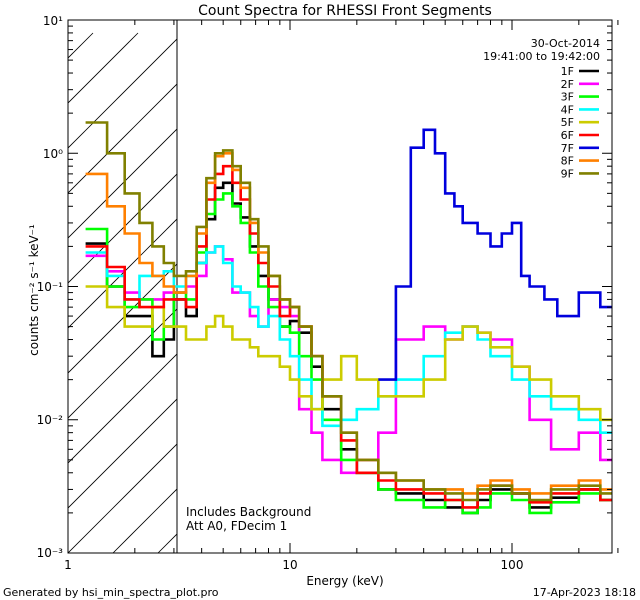  What do you see at coordinates (567, 109) in the screenshot?
I see `legend-label-4F: 4F` at bounding box center [567, 109].